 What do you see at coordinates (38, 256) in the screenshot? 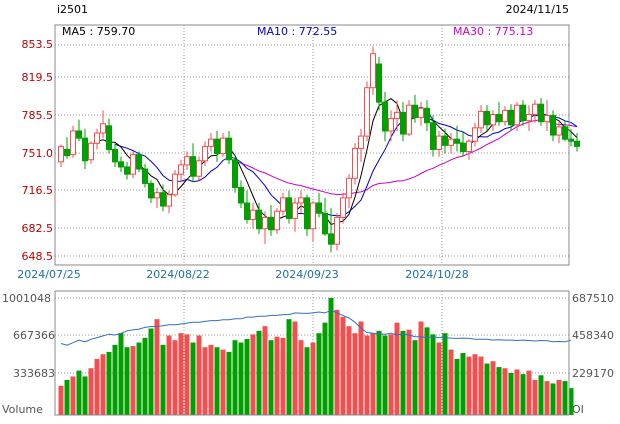
I see `price-tick: 648.5` at bounding box center [38, 256].